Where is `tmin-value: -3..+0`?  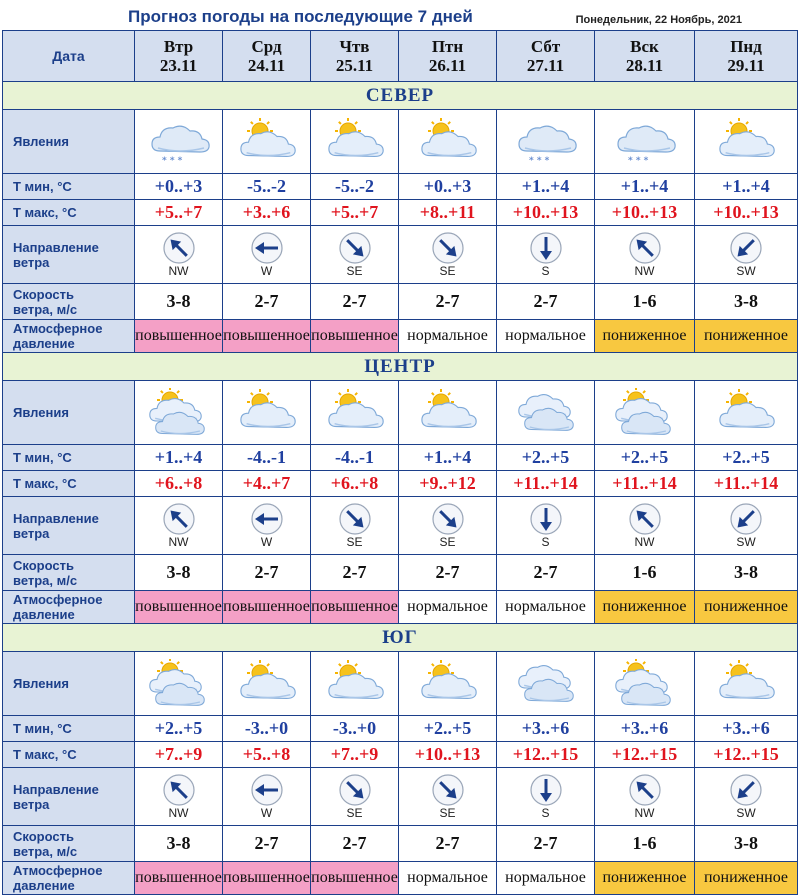
tmin-value: -3..+0 is located at coordinates (266, 728).